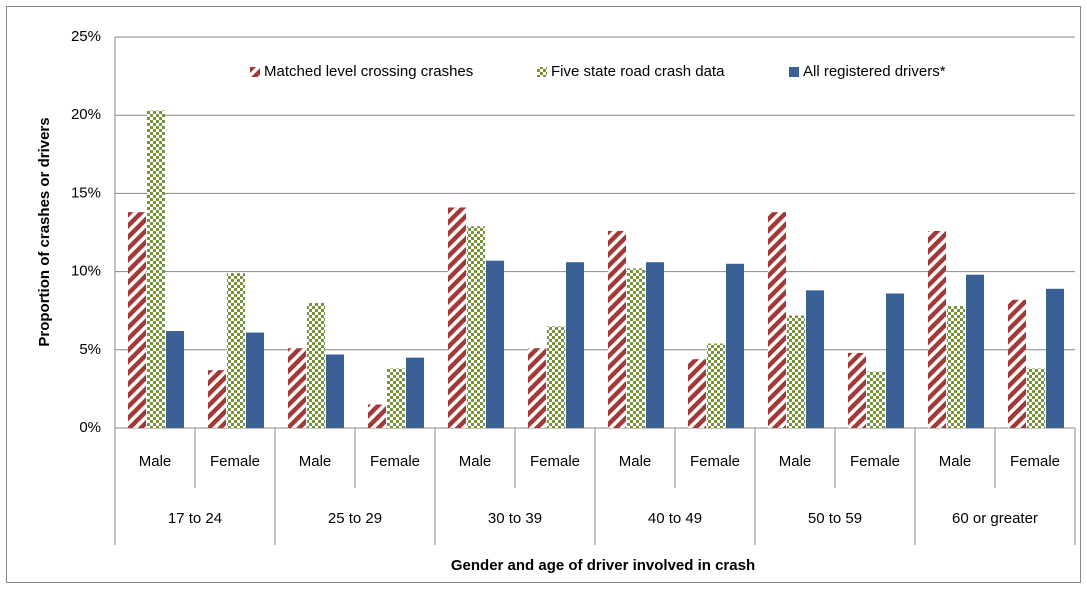 This screenshot has width=1087, height=589. What do you see at coordinates (515, 518) in the screenshot?
I see `group-label: 30 to 39` at bounding box center [515, 518].